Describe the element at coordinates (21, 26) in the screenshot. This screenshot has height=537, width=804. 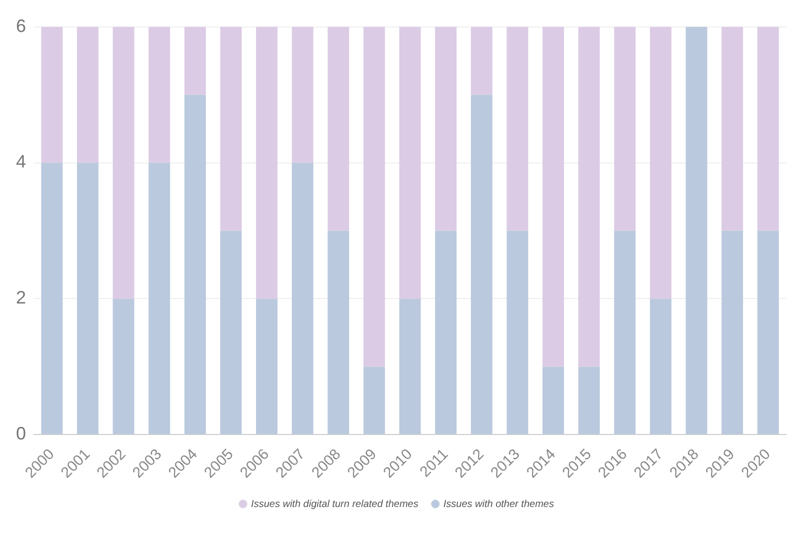
I see `y-tick-label: 6` at that location.